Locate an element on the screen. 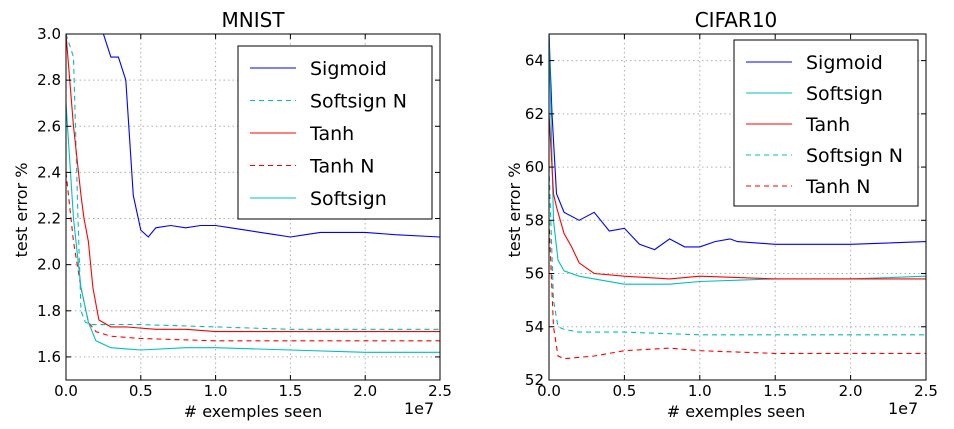  mnist-ytick-label: 2.6 is located at coordinates (49, 126).